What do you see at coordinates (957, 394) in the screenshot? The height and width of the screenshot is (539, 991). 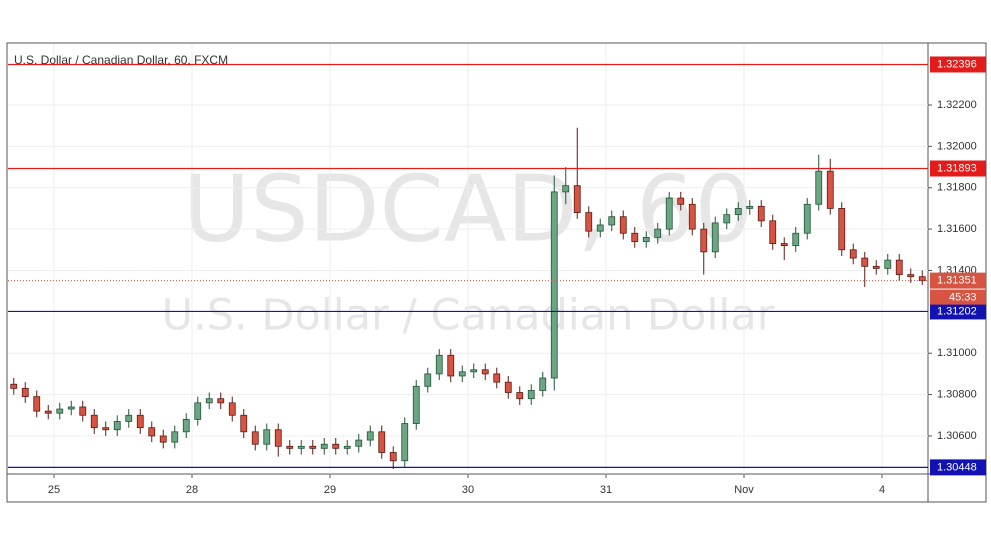 I see `y-tick-label: 1.30800` at bounding box center [957, 394].